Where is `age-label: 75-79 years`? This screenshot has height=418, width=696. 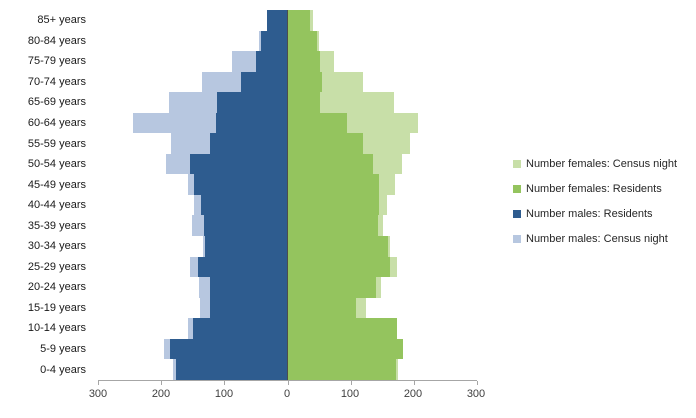
age-label: 75-79 years is located at coordinates (56, 61).